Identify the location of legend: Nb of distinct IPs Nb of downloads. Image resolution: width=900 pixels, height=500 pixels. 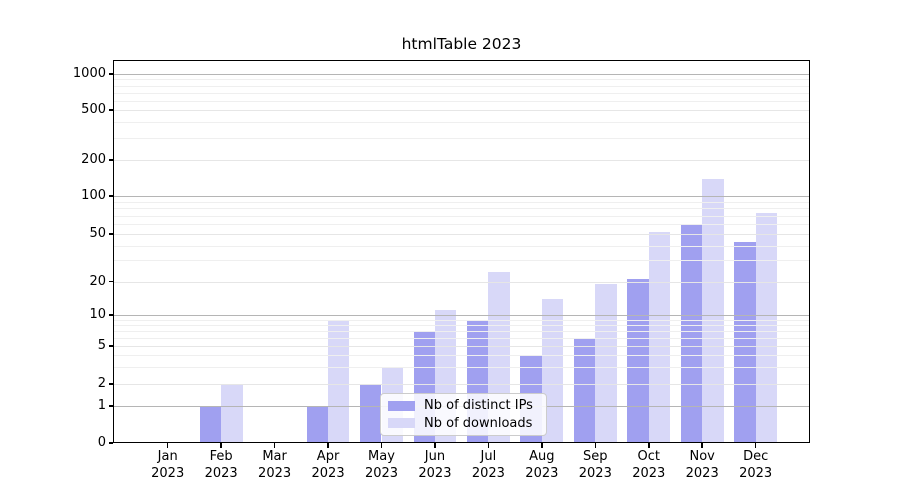
(463, 414).